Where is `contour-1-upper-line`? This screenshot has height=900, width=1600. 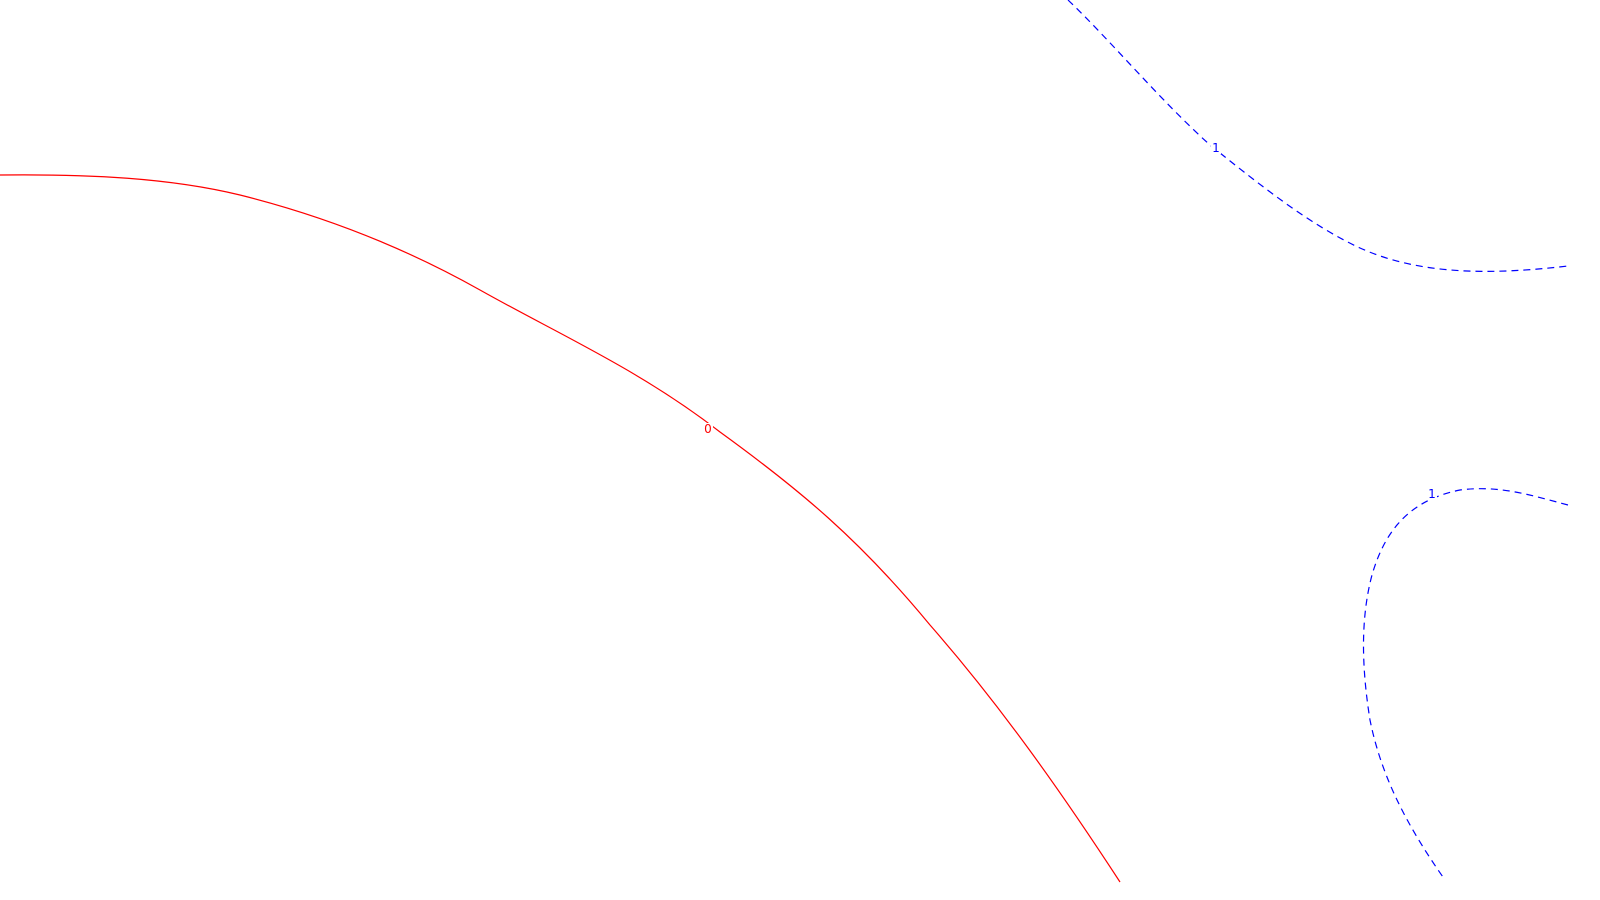 contour-1-upper-line is located at coordinates (1318, 136).